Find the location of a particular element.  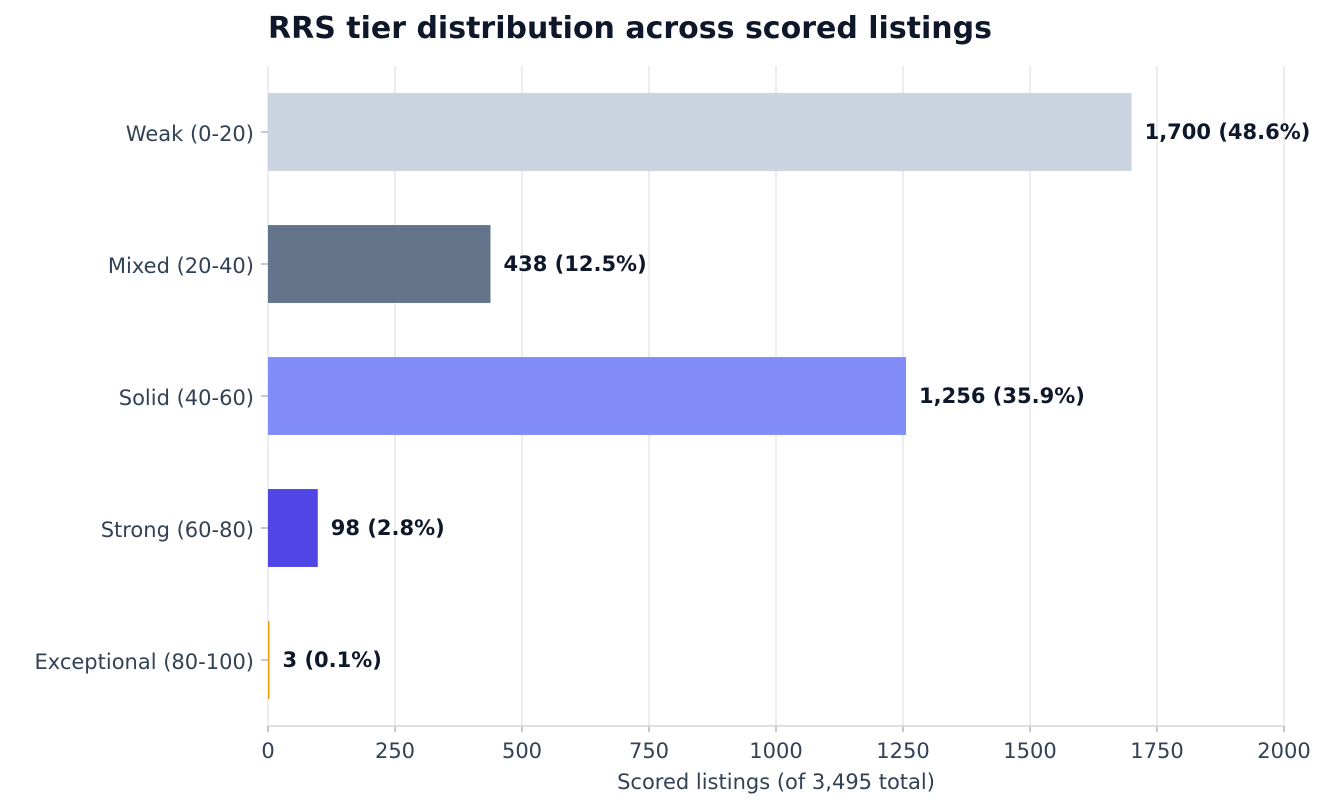

x-tick-label: 2000 is located at coordinates (1283, 751).